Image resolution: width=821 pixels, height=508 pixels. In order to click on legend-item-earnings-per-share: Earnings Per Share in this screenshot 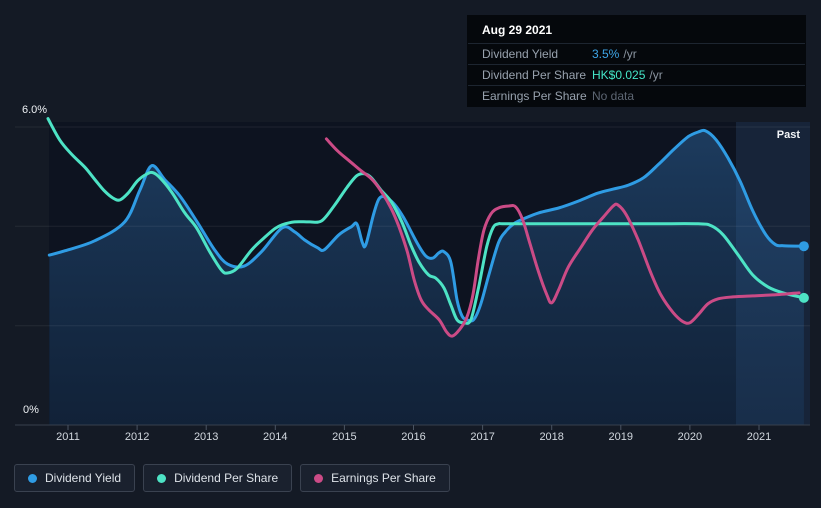, I will do `click(375, 478)`.